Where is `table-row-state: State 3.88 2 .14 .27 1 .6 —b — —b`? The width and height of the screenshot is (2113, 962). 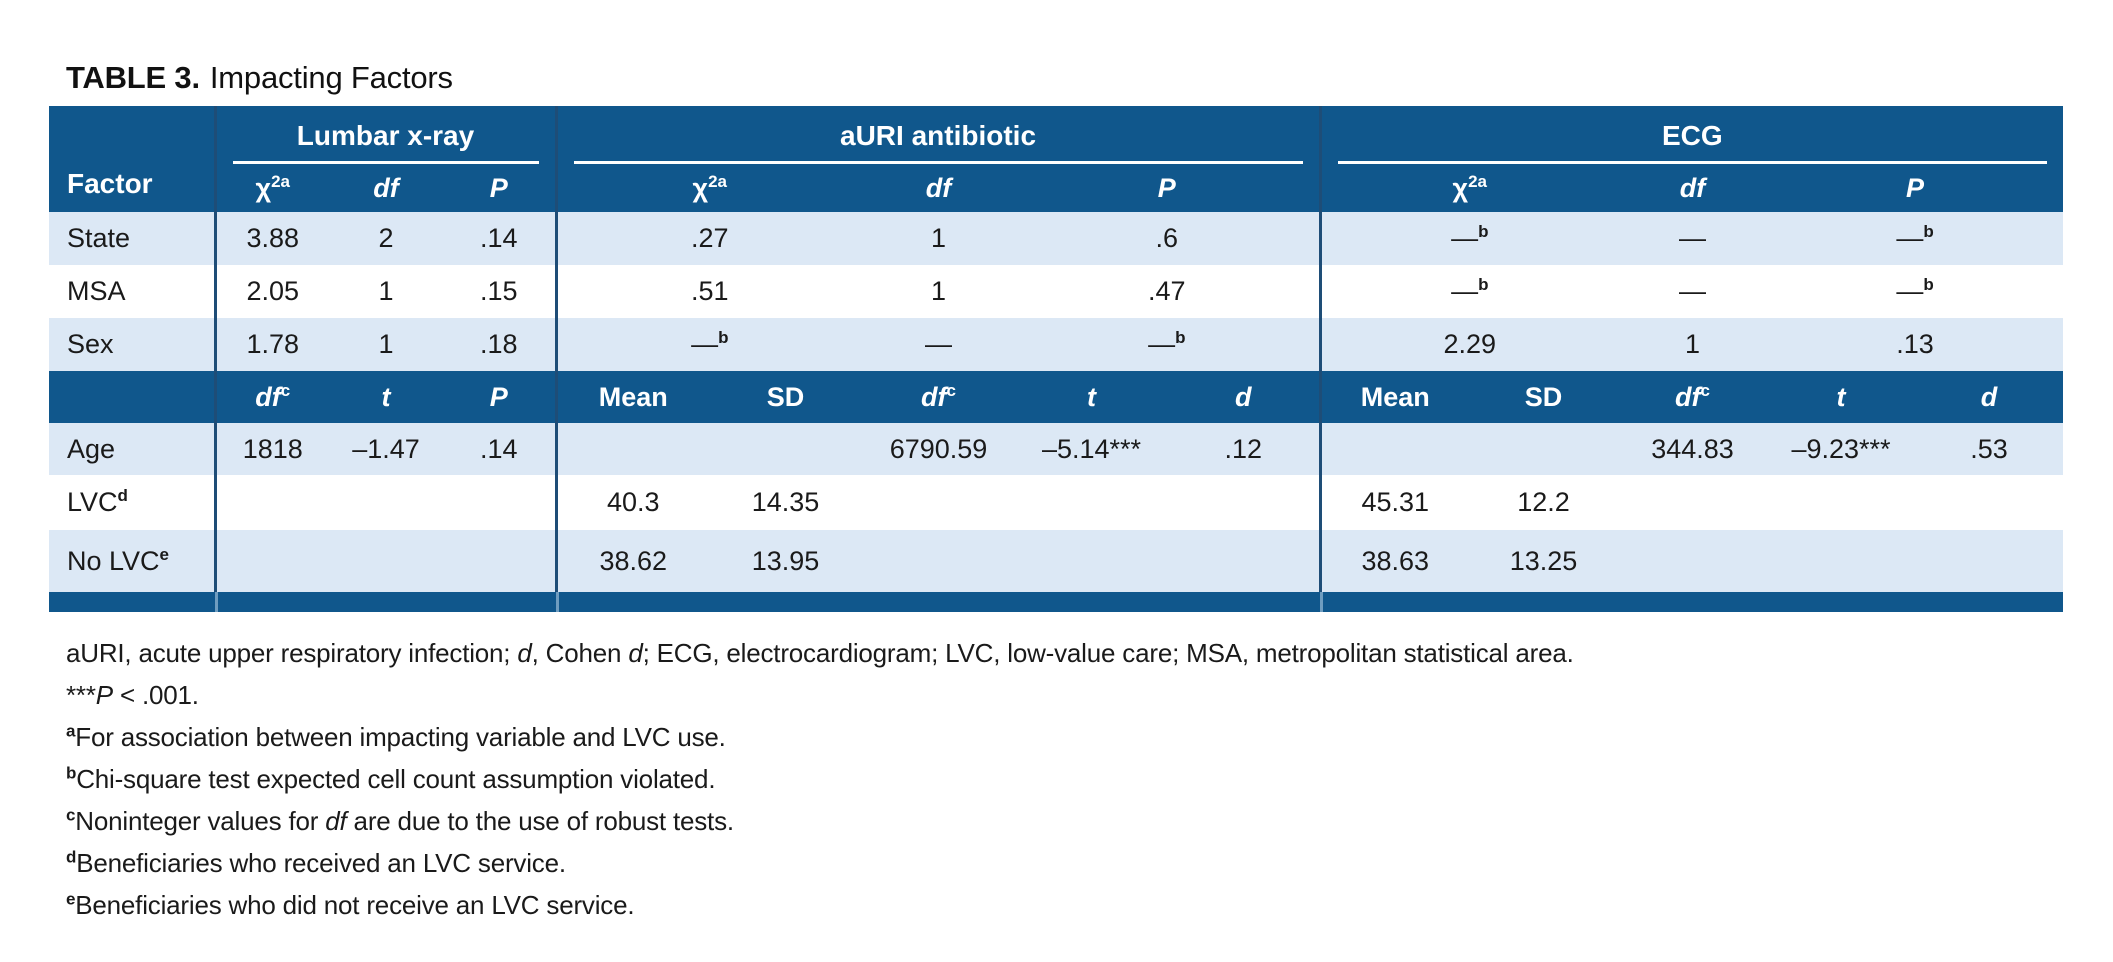
table-row-state: State 3.88 2 .14 .27 1 .6 —b — —b is located at coordinates (1056, 238).